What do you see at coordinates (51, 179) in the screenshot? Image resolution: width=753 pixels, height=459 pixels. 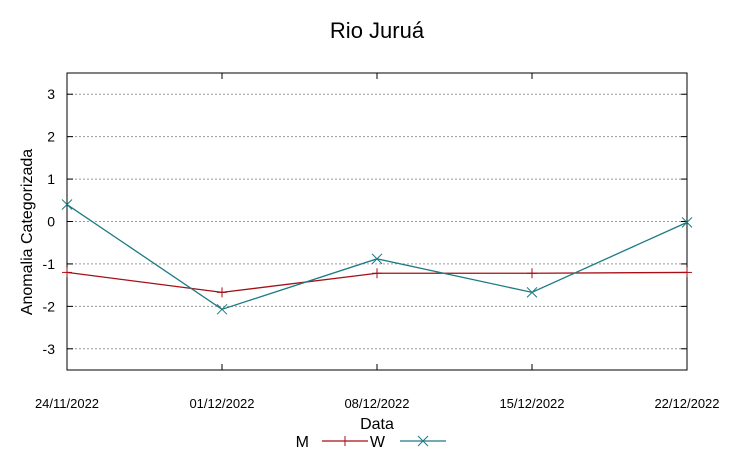 I see `y-tick-label: 1` at bounding box center [51, 179].